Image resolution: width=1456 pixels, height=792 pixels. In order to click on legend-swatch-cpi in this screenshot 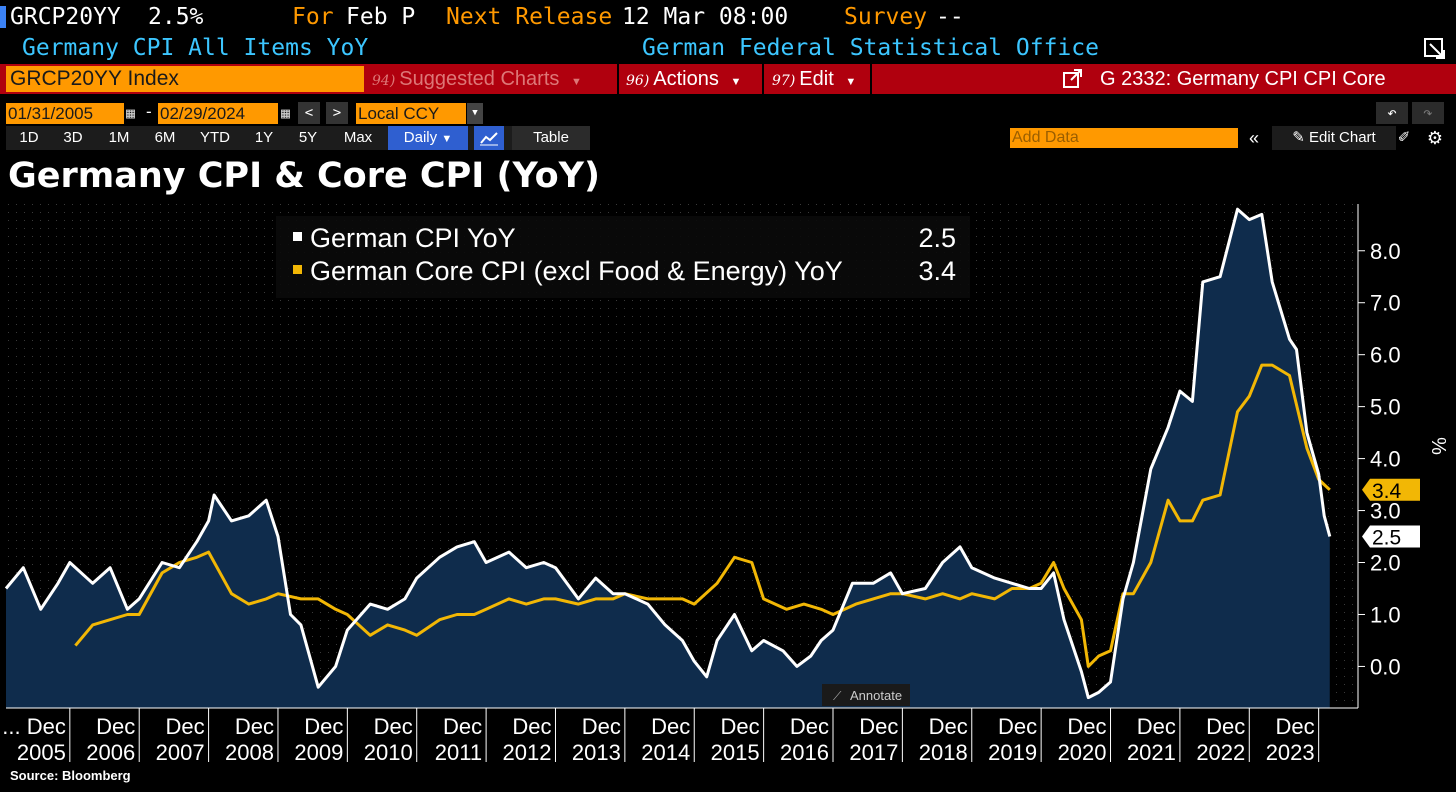, I will do `click(297, 236)`.